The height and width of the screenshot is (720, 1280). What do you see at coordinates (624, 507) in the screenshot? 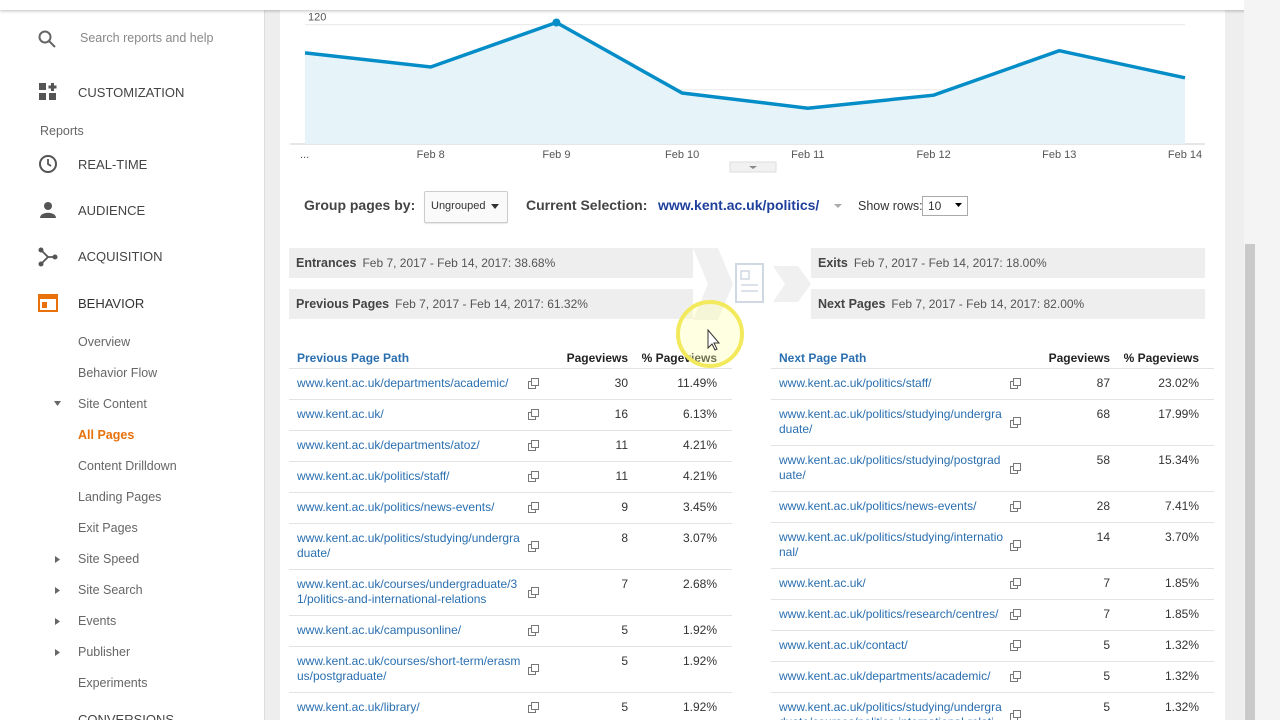
I see `pageviews: 9` at bounding box center [624, 507].